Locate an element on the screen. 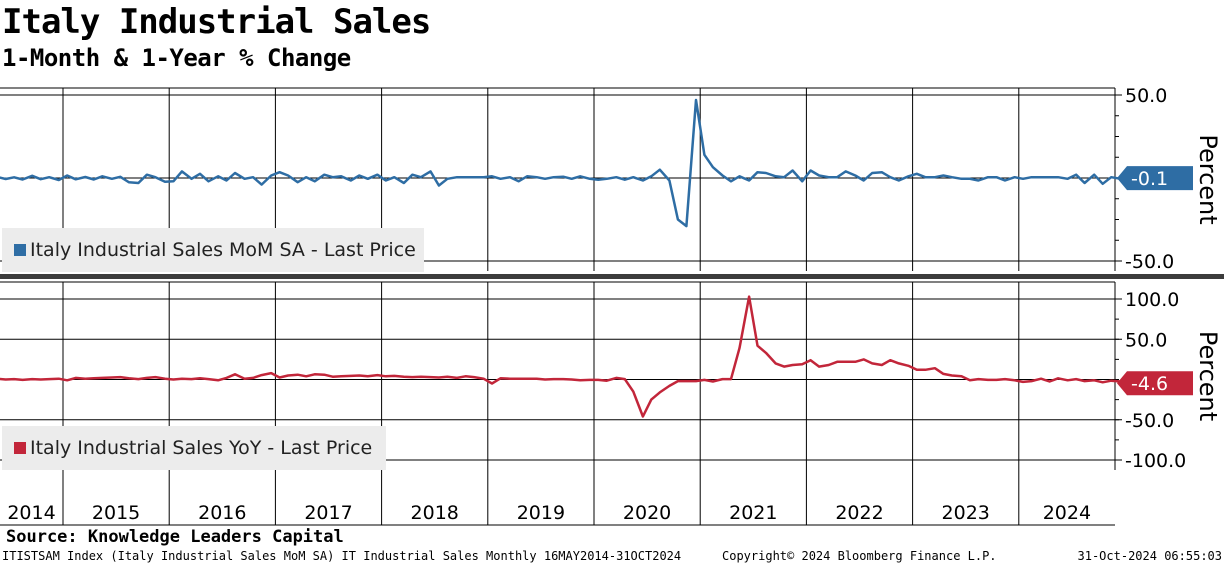 The image size is (1224, 566). legend-bottom-label: Italy Industrial Sales YoY - Last Price is located at coordinates (201, 448).